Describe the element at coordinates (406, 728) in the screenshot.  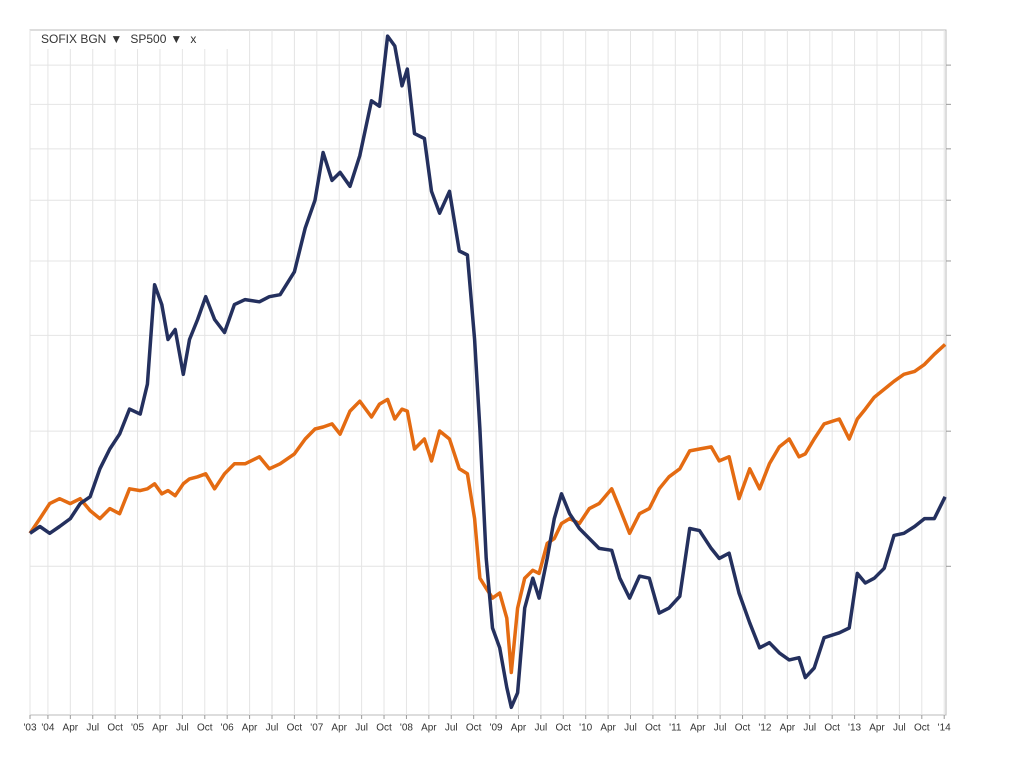
I see `x-tick-label: '08` at that location.